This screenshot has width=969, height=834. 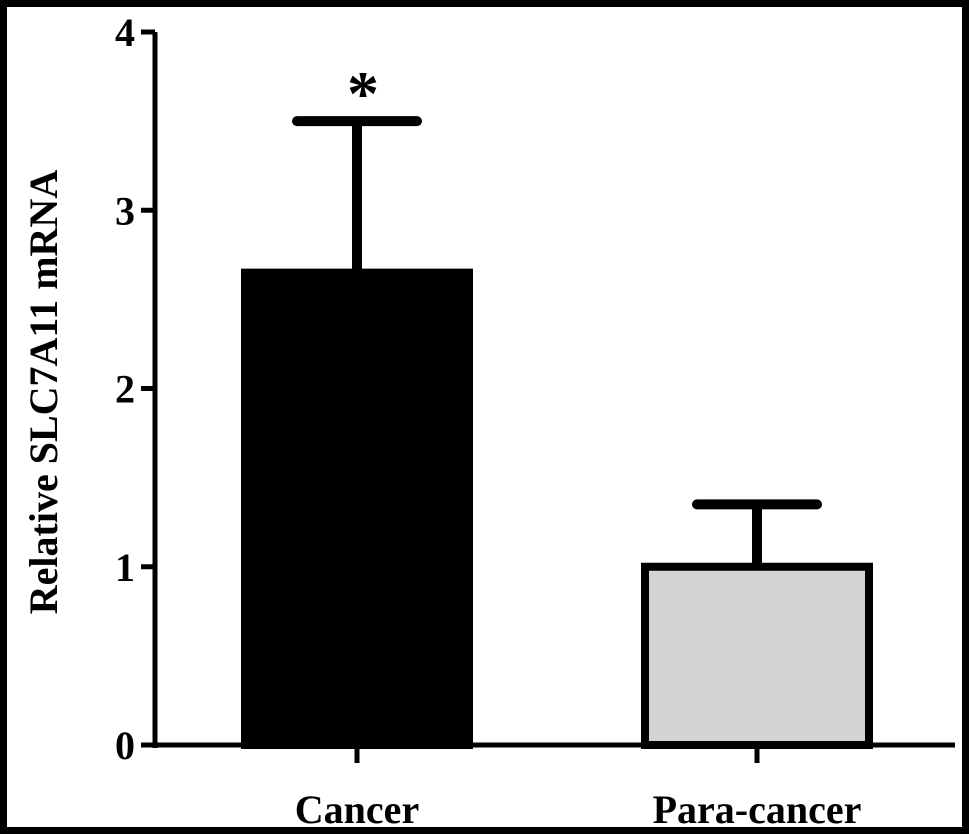 What do you see at coordinates (757, 807) in the screenshot?
I see `x-tick-label: Para-cancer` at bounding box center [757, 807].